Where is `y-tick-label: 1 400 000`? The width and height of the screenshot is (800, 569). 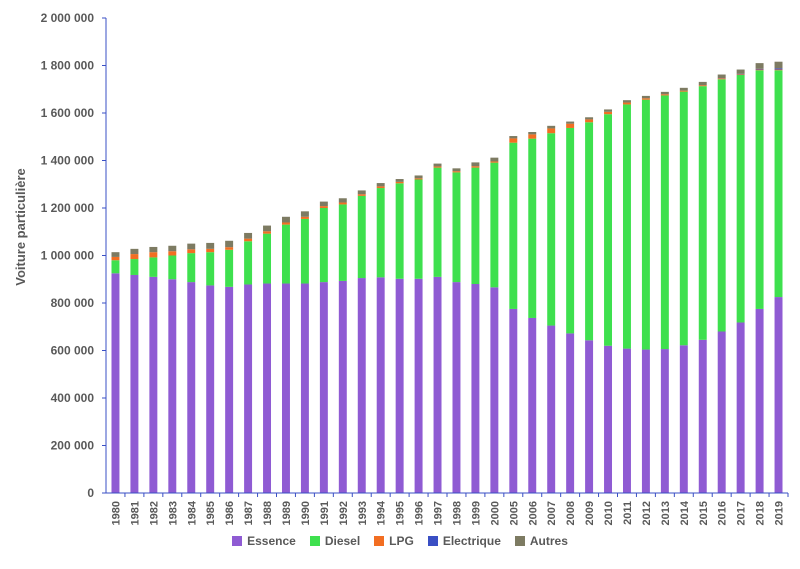
y-tick-label: 1 400 000 is located at coordinates (68, 161).